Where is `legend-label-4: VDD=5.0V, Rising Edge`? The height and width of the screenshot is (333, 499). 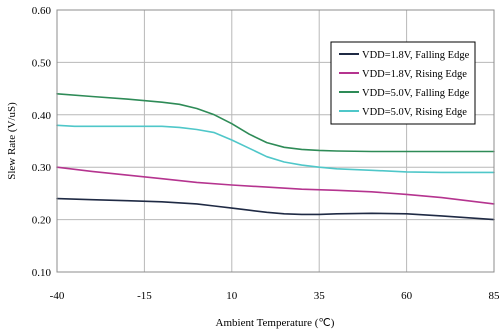
legend-label-4: VDD=5.0V, Rising Edge is located at coordinates (414, 112).